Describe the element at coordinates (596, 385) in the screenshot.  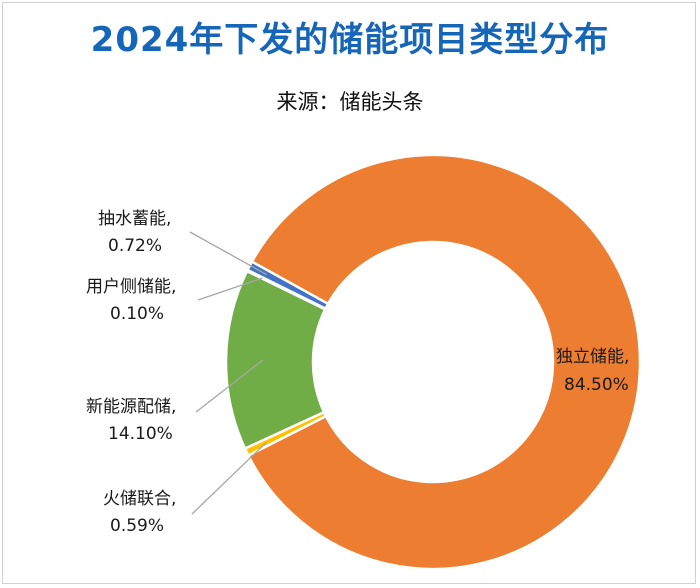
I see `label-value-independent: 84.50%` at that location.